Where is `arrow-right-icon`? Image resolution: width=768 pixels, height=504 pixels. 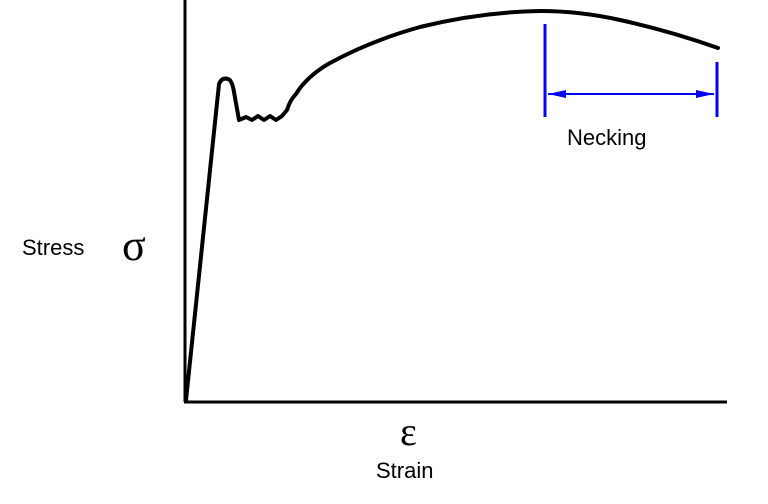
arrow-right-icon is located at coordinates (705, 94).